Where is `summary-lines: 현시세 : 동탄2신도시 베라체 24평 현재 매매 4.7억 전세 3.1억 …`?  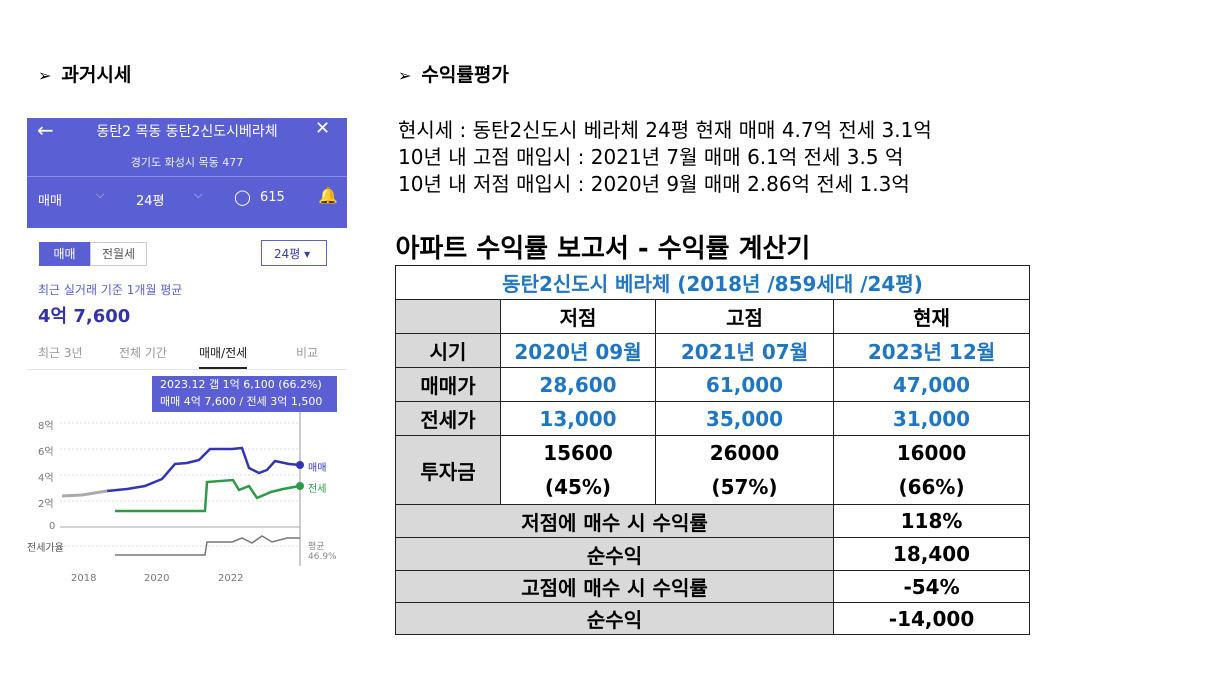 summary-lines: 현시세 : 동탄2신도시 베라체 24평 현재 매매 4.7억 전세 3.1억 … is located at coordinates (665, 157).